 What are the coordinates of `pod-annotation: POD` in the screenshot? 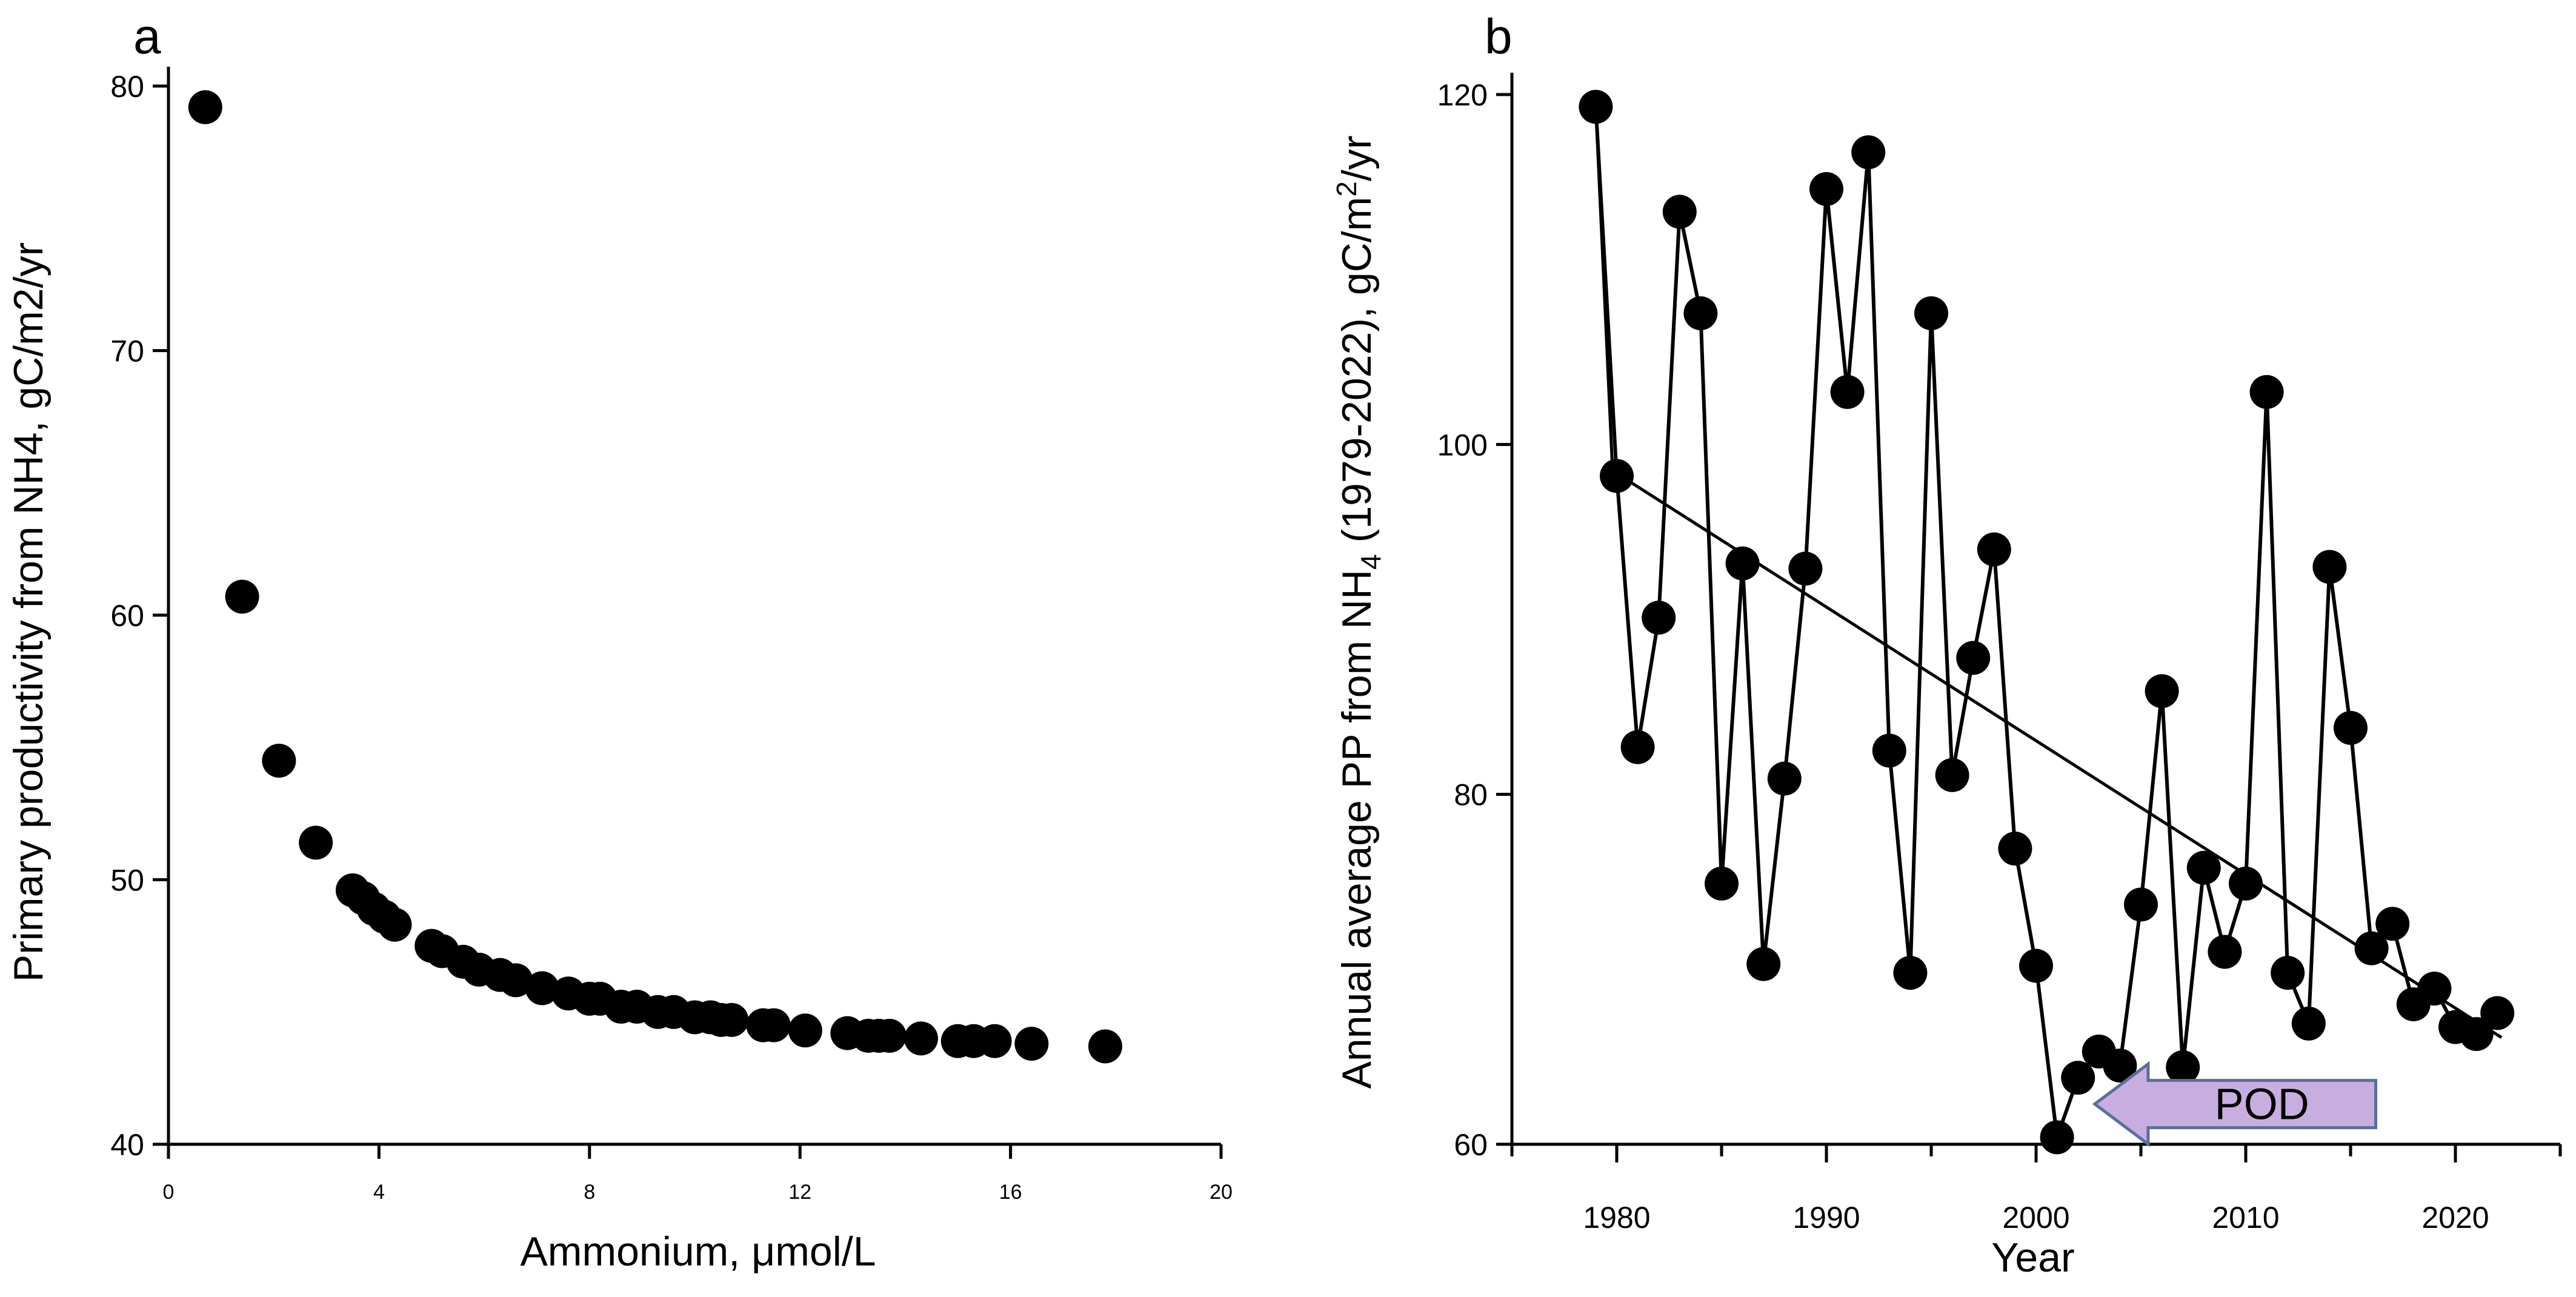 It's located at (2235, 1104).